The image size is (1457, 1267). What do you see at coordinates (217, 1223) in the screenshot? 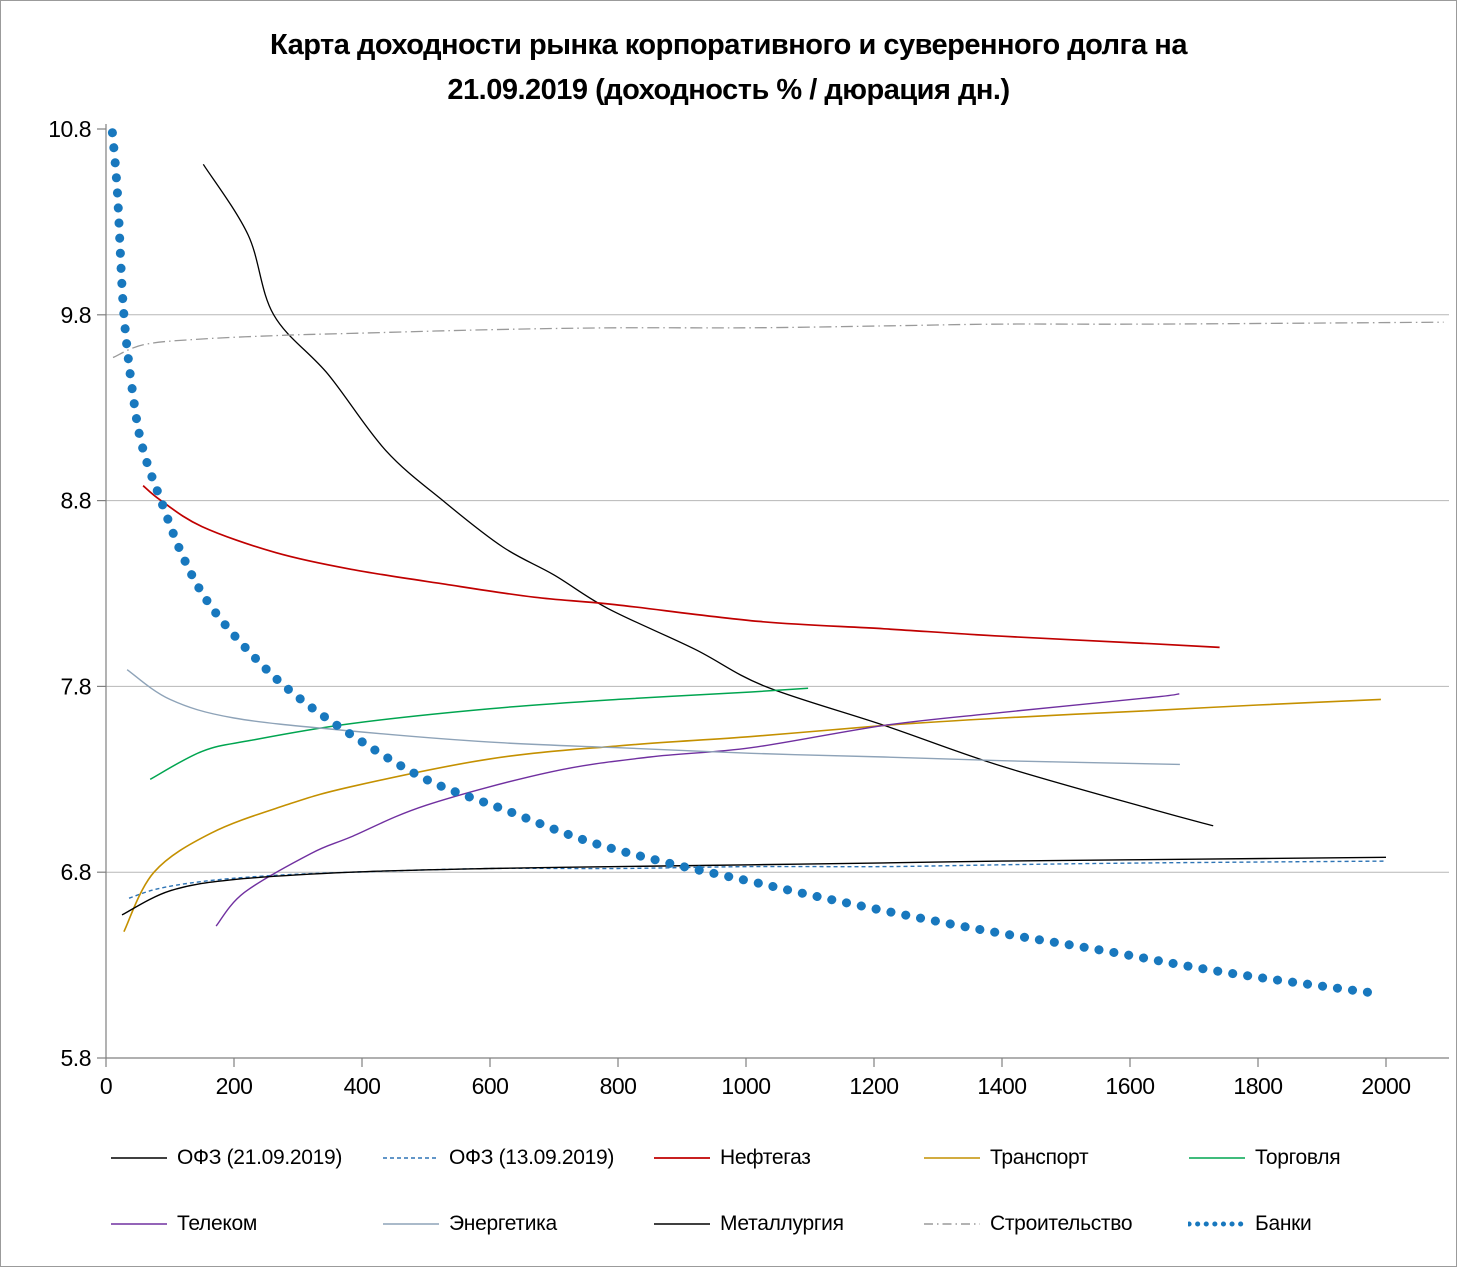
I see `legend-label-telekom: Телеком` at bounding box center [217, 1223].